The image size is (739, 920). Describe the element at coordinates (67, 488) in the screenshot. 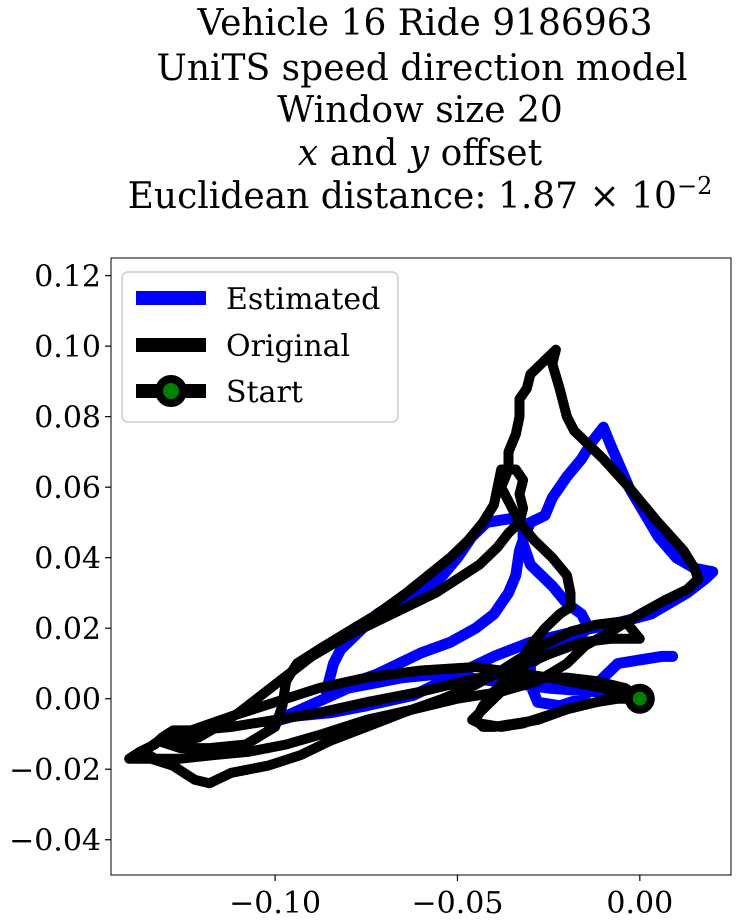

I see `y-tick-label: 0.06` at that location.